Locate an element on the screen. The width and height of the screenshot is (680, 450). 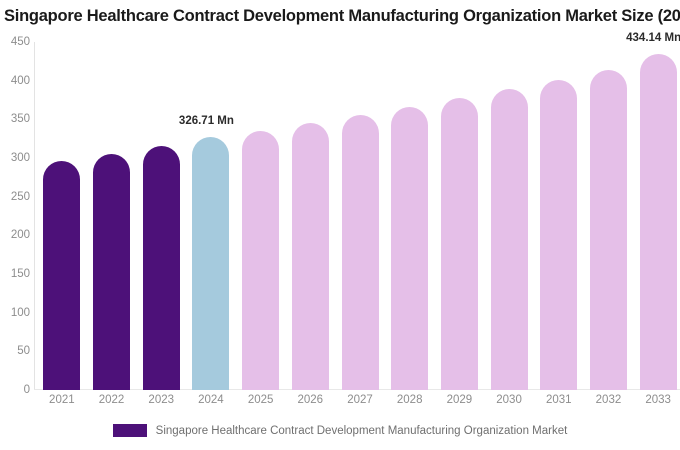
bar-2025 is located at coordinates (261, 260).